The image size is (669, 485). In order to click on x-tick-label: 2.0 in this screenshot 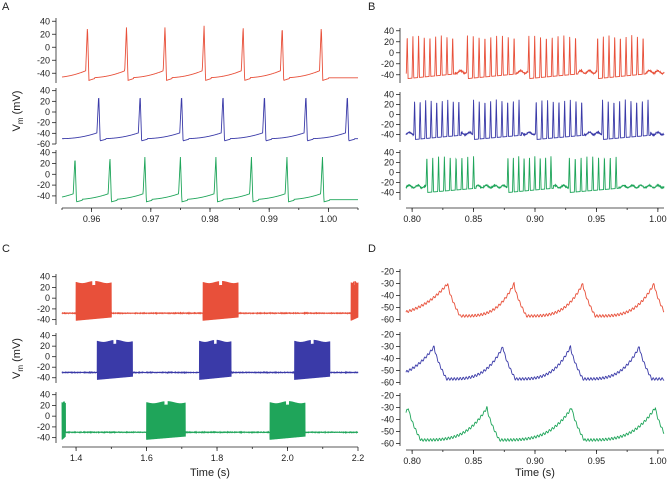, I will do `click(287, 458)`.